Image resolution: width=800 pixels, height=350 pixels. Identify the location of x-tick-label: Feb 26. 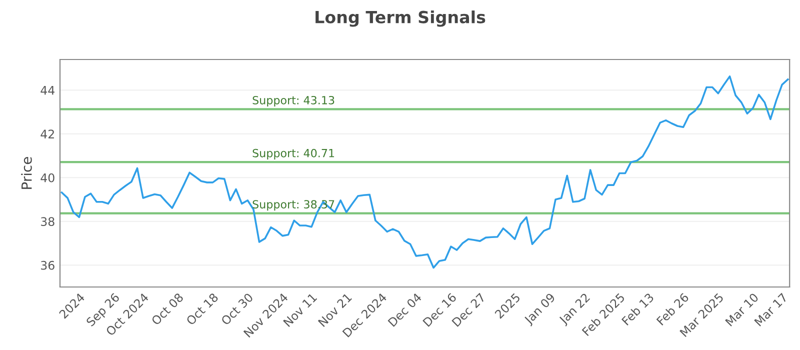
(673, 309).